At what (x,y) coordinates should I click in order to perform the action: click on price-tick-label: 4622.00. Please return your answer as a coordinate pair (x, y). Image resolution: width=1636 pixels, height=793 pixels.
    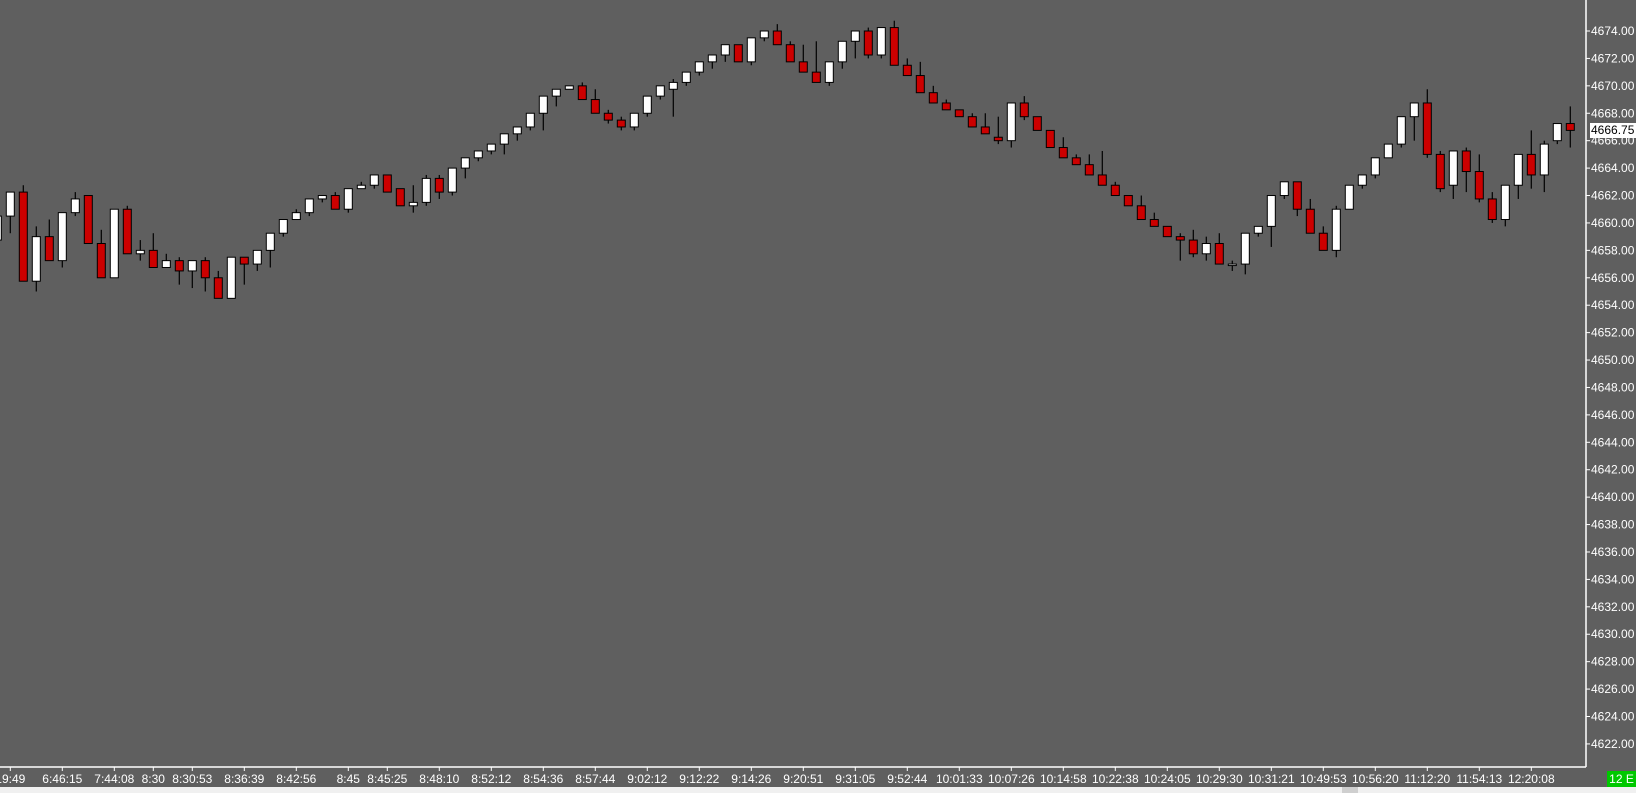
    Looking at the image, I should click on (1613, 744).